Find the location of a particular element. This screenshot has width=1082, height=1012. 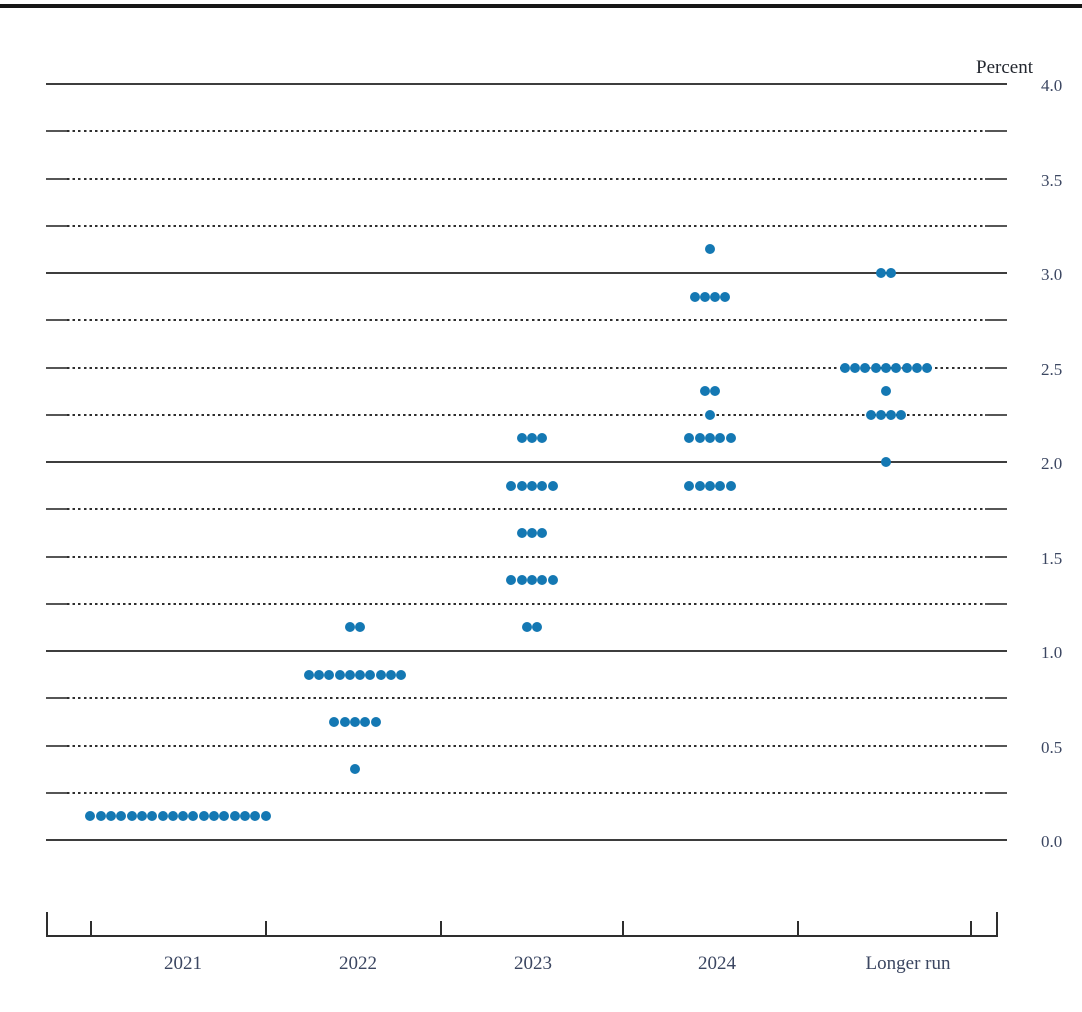

x-axis-edge-tick is located at coordinates (47, 923).